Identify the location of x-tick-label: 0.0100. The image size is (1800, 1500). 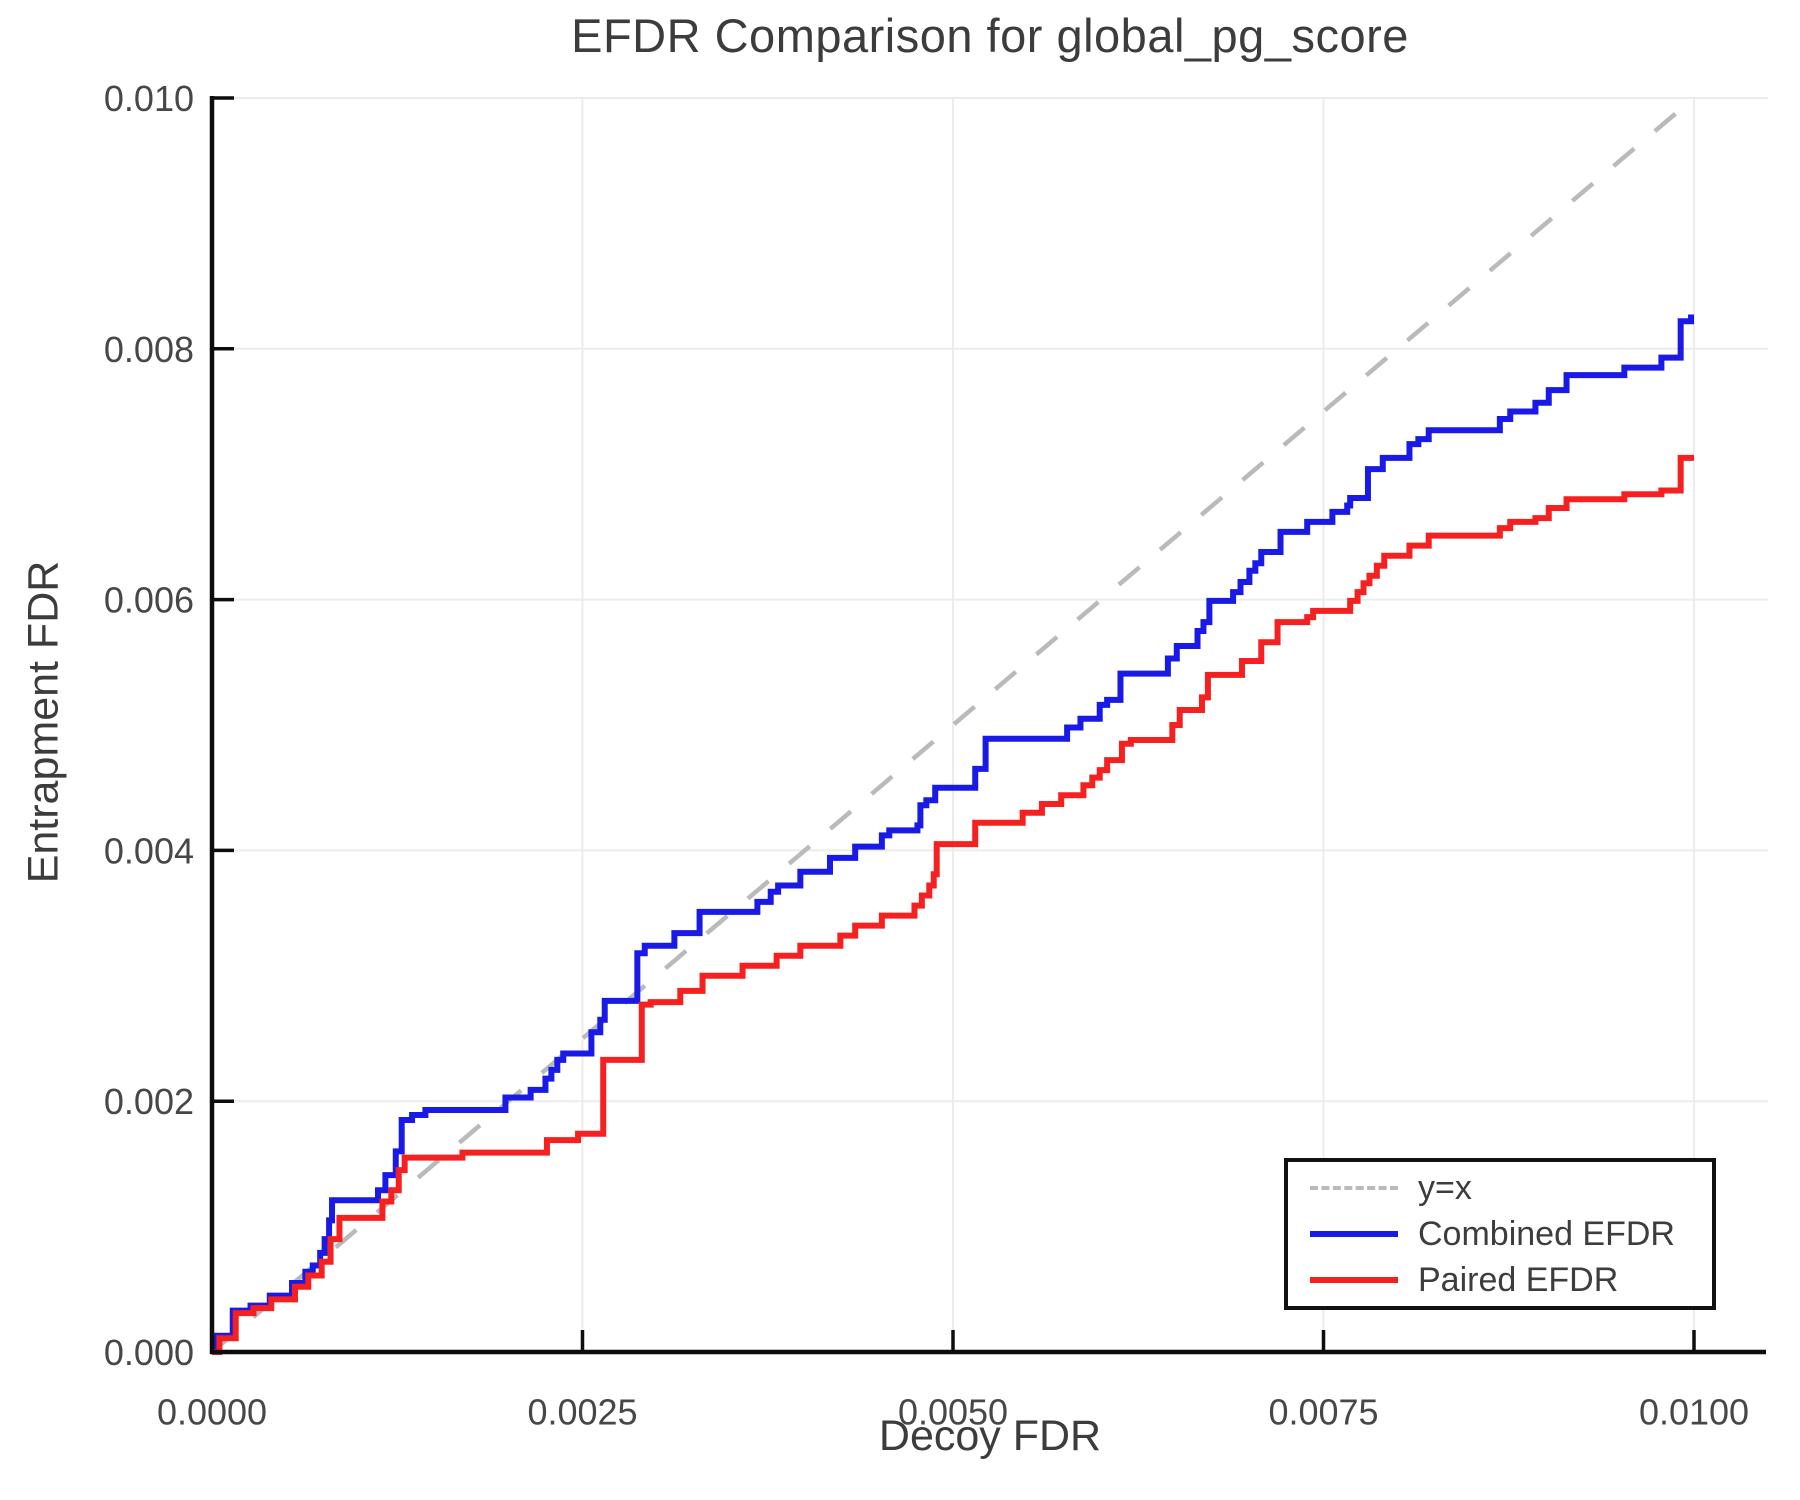
(1694, 1411).